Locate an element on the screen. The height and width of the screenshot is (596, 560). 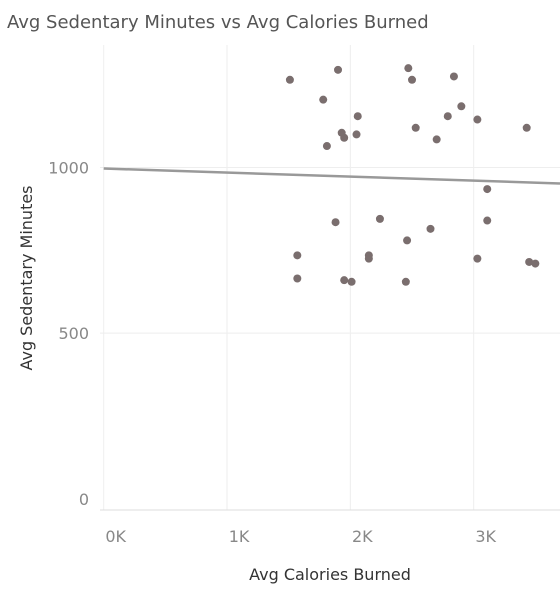
x-tick-label: 1K is located at coordinates (239, 536).